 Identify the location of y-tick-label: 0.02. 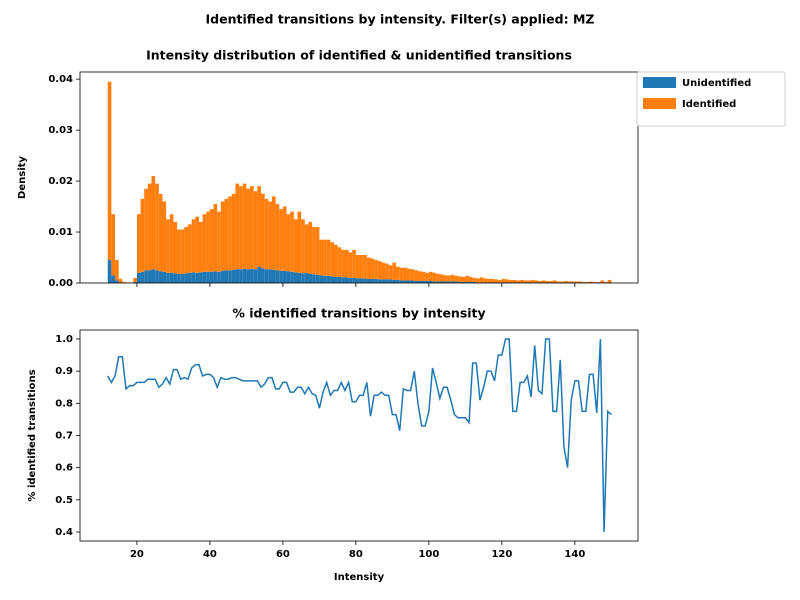
(60, 181).